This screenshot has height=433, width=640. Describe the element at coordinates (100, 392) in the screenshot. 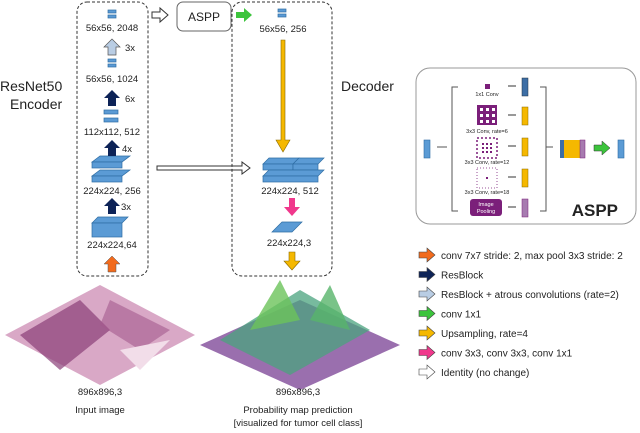

I see `input-size: 896x896,3` at that location.